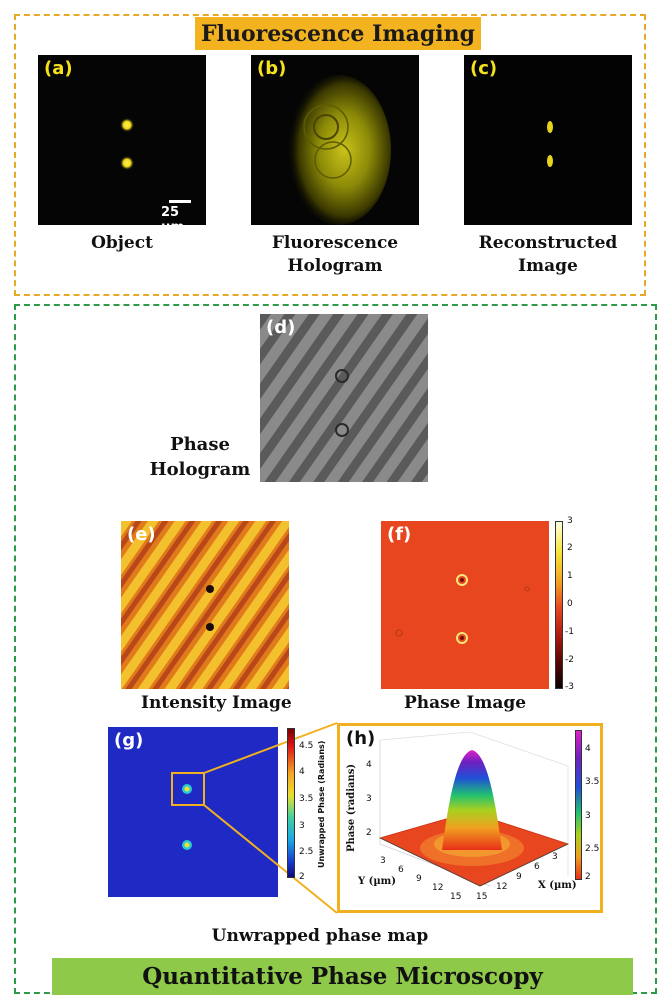  I want to click on zoom-region-box, so click(188, 789).